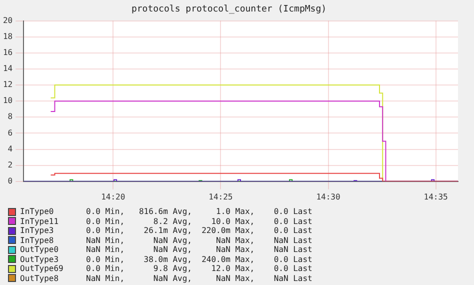 The height and width of the screenshot is (285, 474). I want to click on text: 0.0 Min, 816.6m Avg, 1.0 Max, 0.0 Last, so click(199, 211).